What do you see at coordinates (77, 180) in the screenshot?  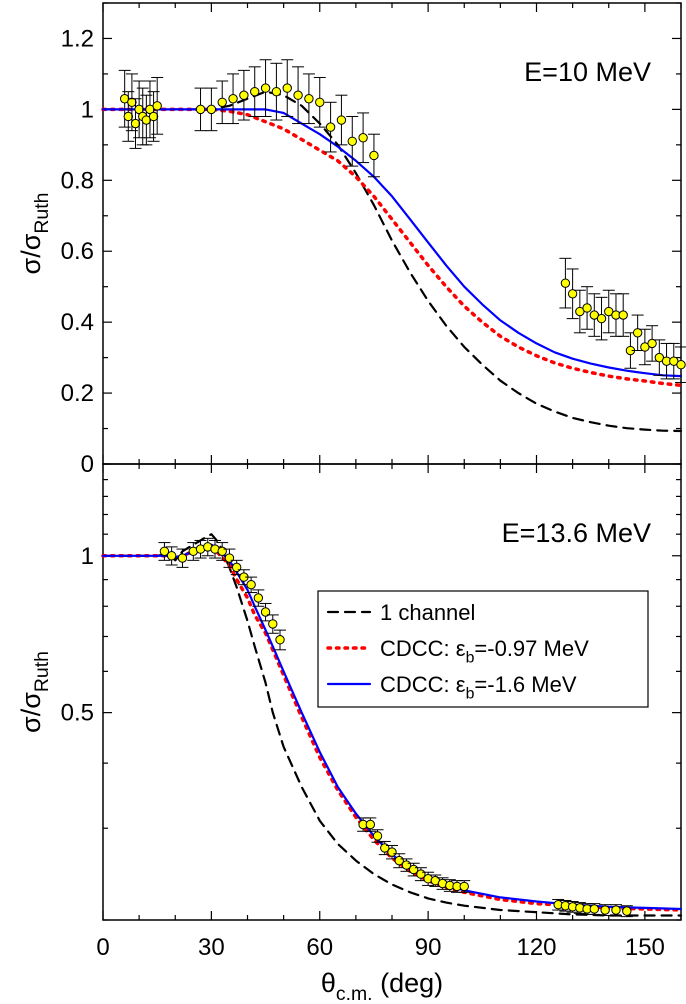 I see `y-tick-label: 0.8` at bounding box center [77, 180].